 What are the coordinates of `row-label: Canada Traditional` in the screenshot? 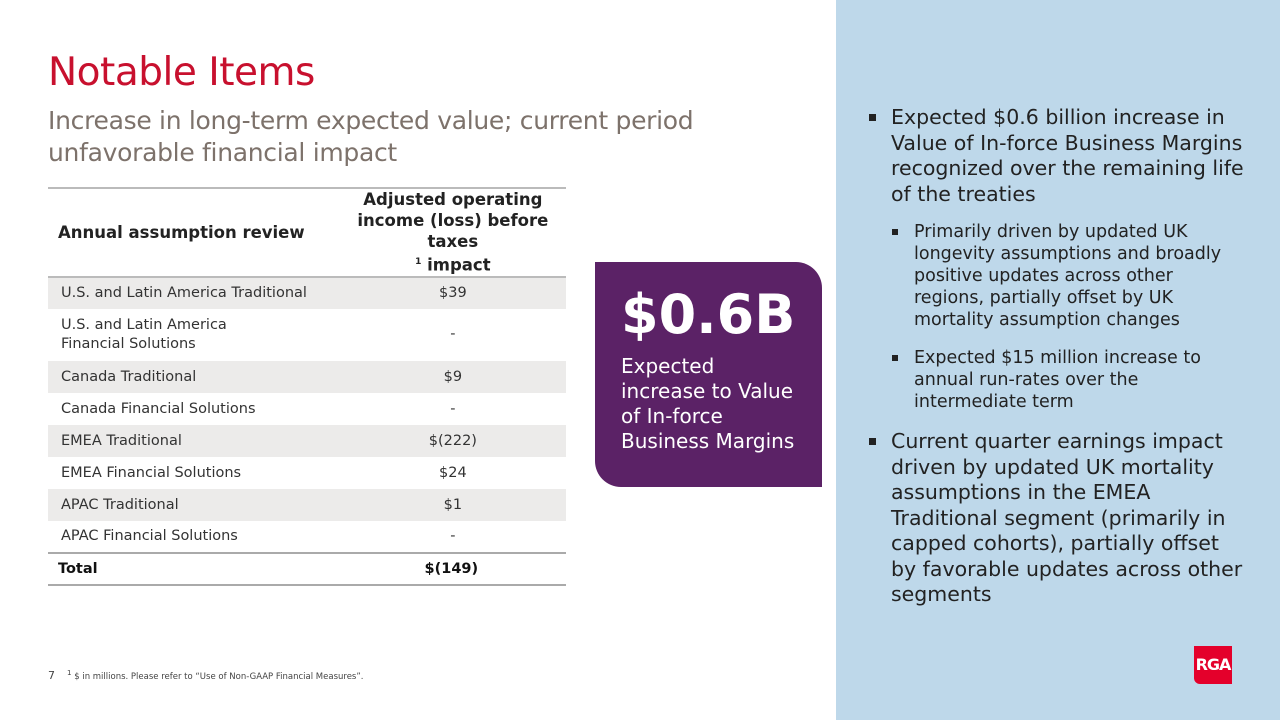 It's located at (194, 376).